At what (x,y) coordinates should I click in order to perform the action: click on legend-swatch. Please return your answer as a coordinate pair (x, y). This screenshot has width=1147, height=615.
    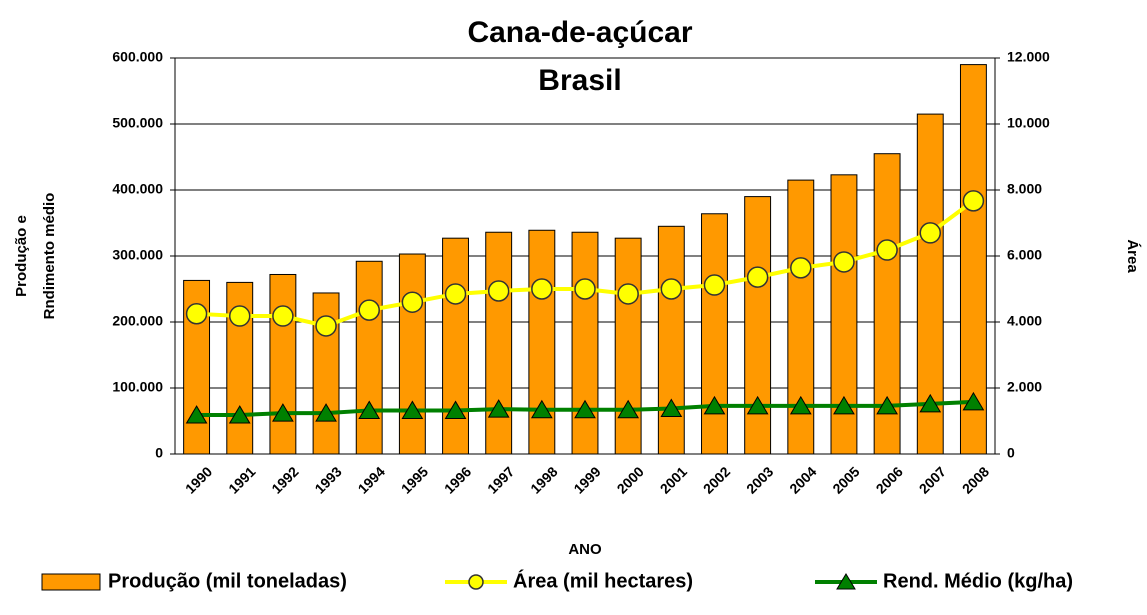
    Looking at the image, I should click on (71, 582).